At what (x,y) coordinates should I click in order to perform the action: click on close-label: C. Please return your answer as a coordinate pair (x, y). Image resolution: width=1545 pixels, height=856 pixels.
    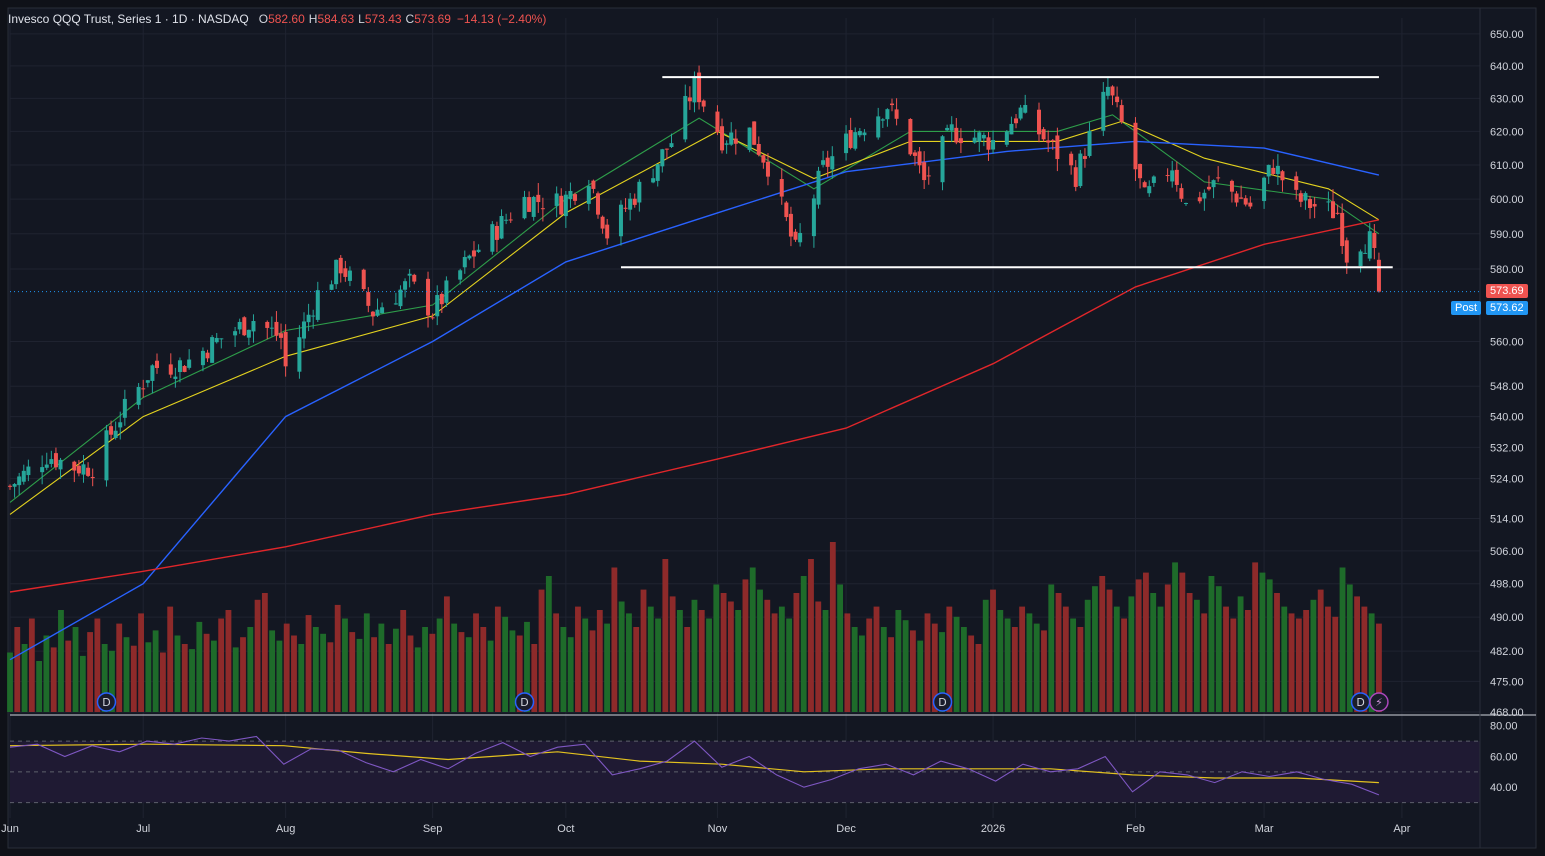
    Looking at the image, I should click on (410, 19).